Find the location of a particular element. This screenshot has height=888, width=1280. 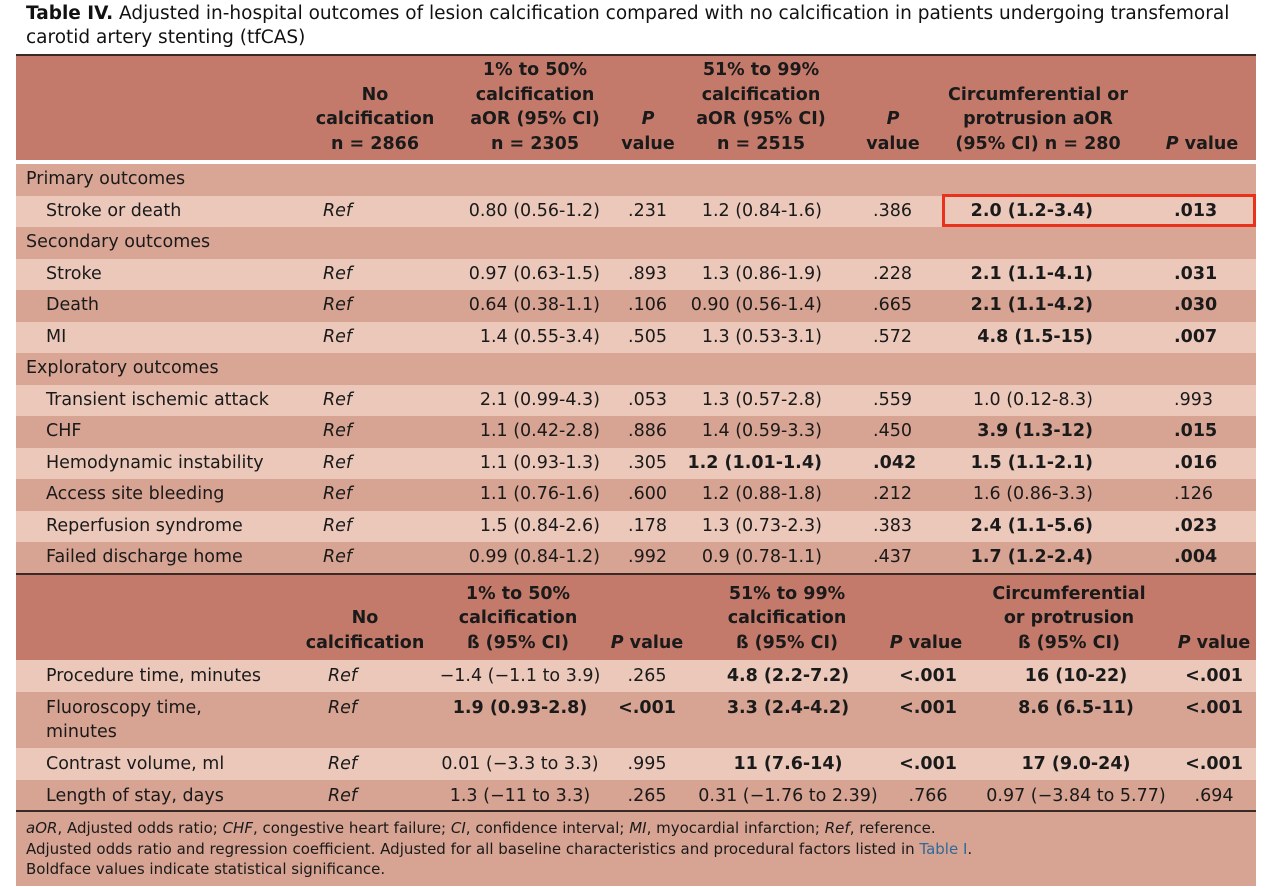

abbrev-term: CI is located at coordinates (458, 828).